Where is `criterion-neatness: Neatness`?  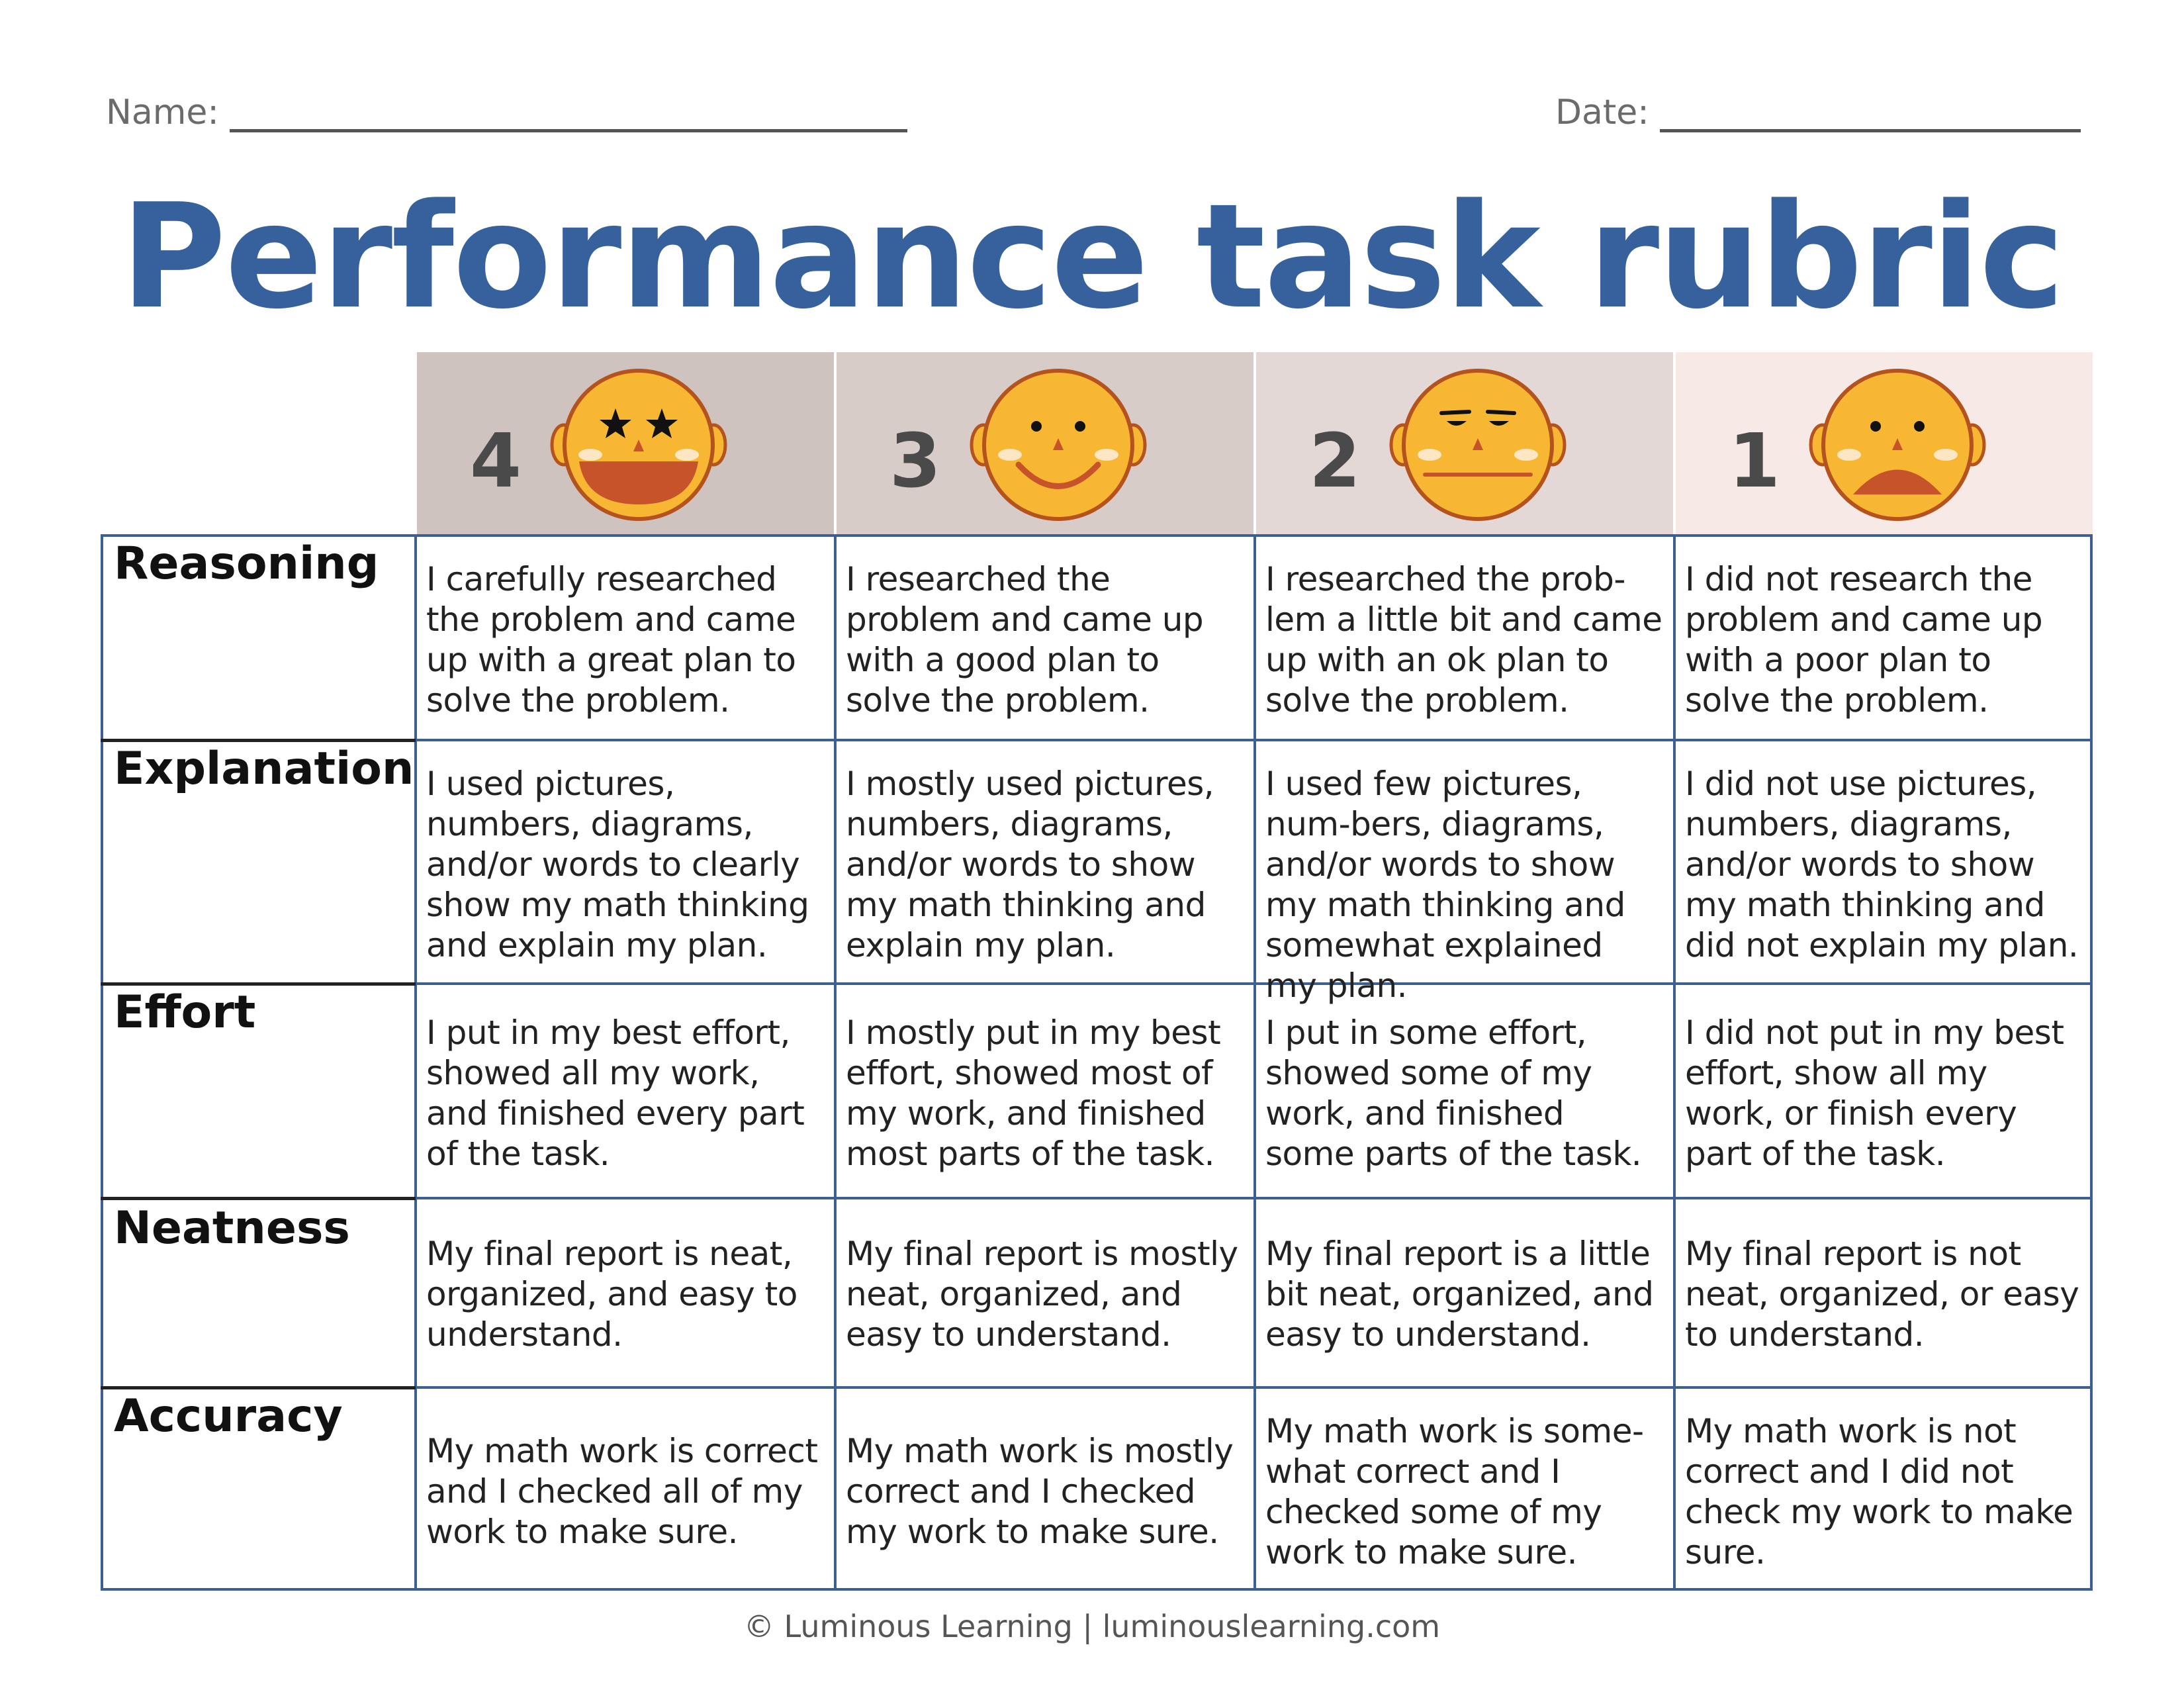 criterion-neatness: Neatness is located at coordinates (232, 1228).